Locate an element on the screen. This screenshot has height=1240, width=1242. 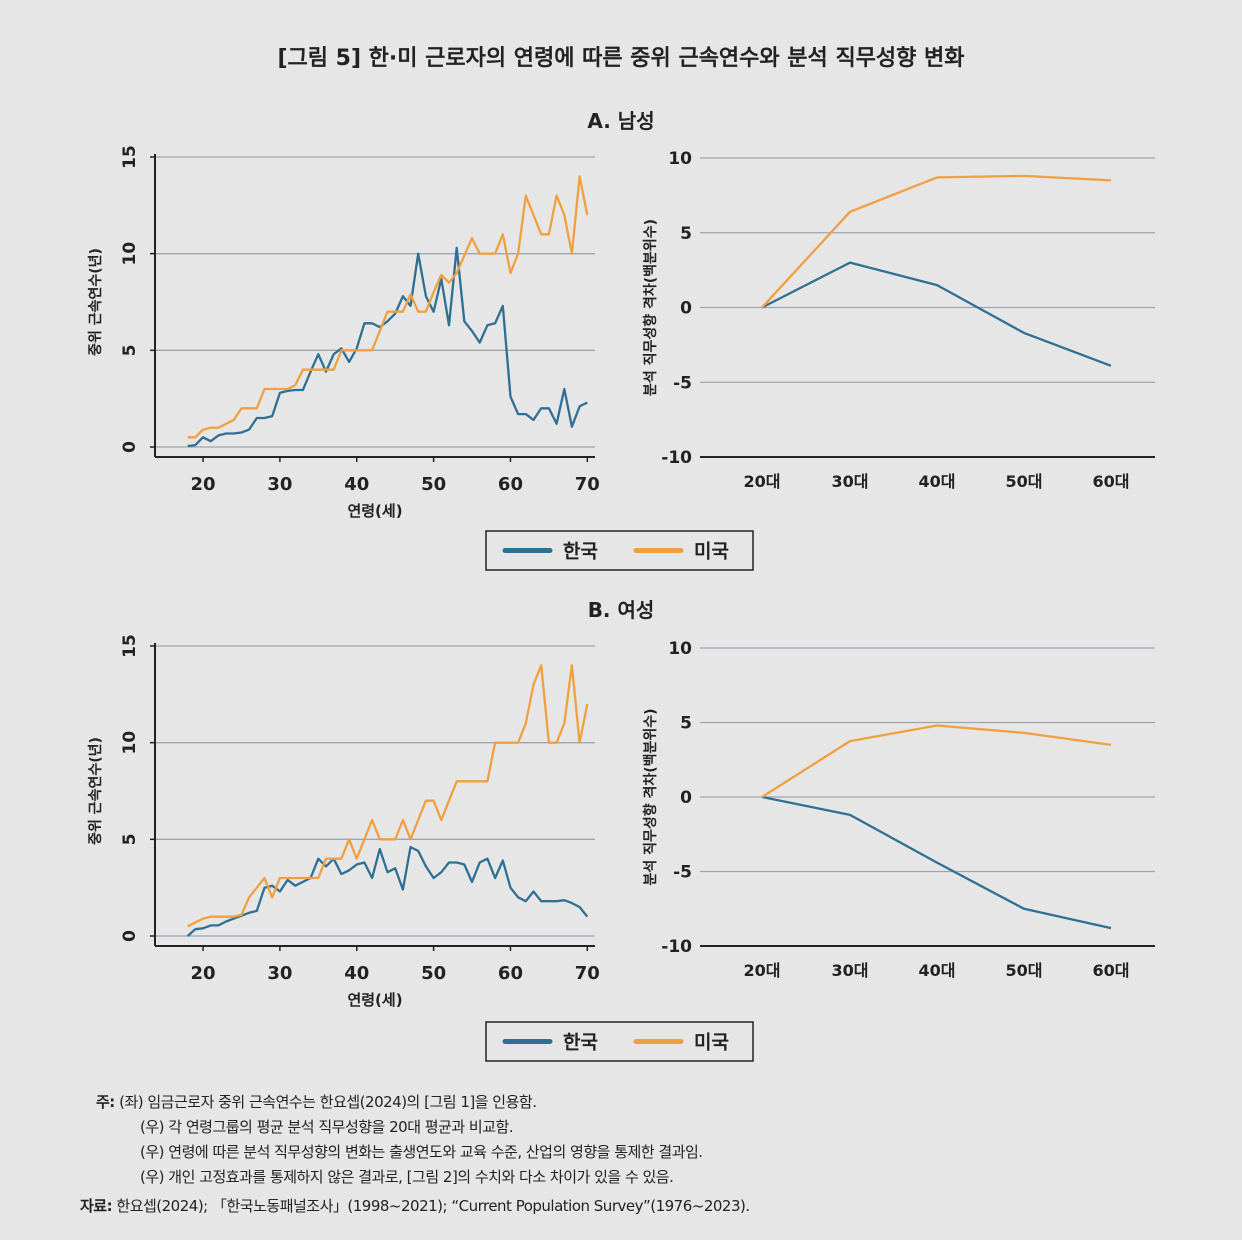
notes-label: 주: is located at coordinates (105, 1102).